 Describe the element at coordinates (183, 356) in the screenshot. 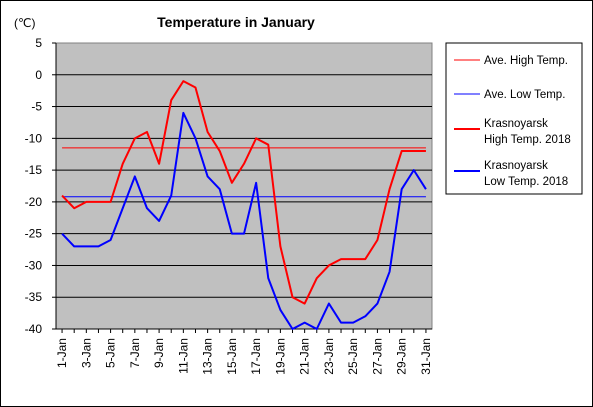

I see `x-tick-label: 11-Jan` at that location.